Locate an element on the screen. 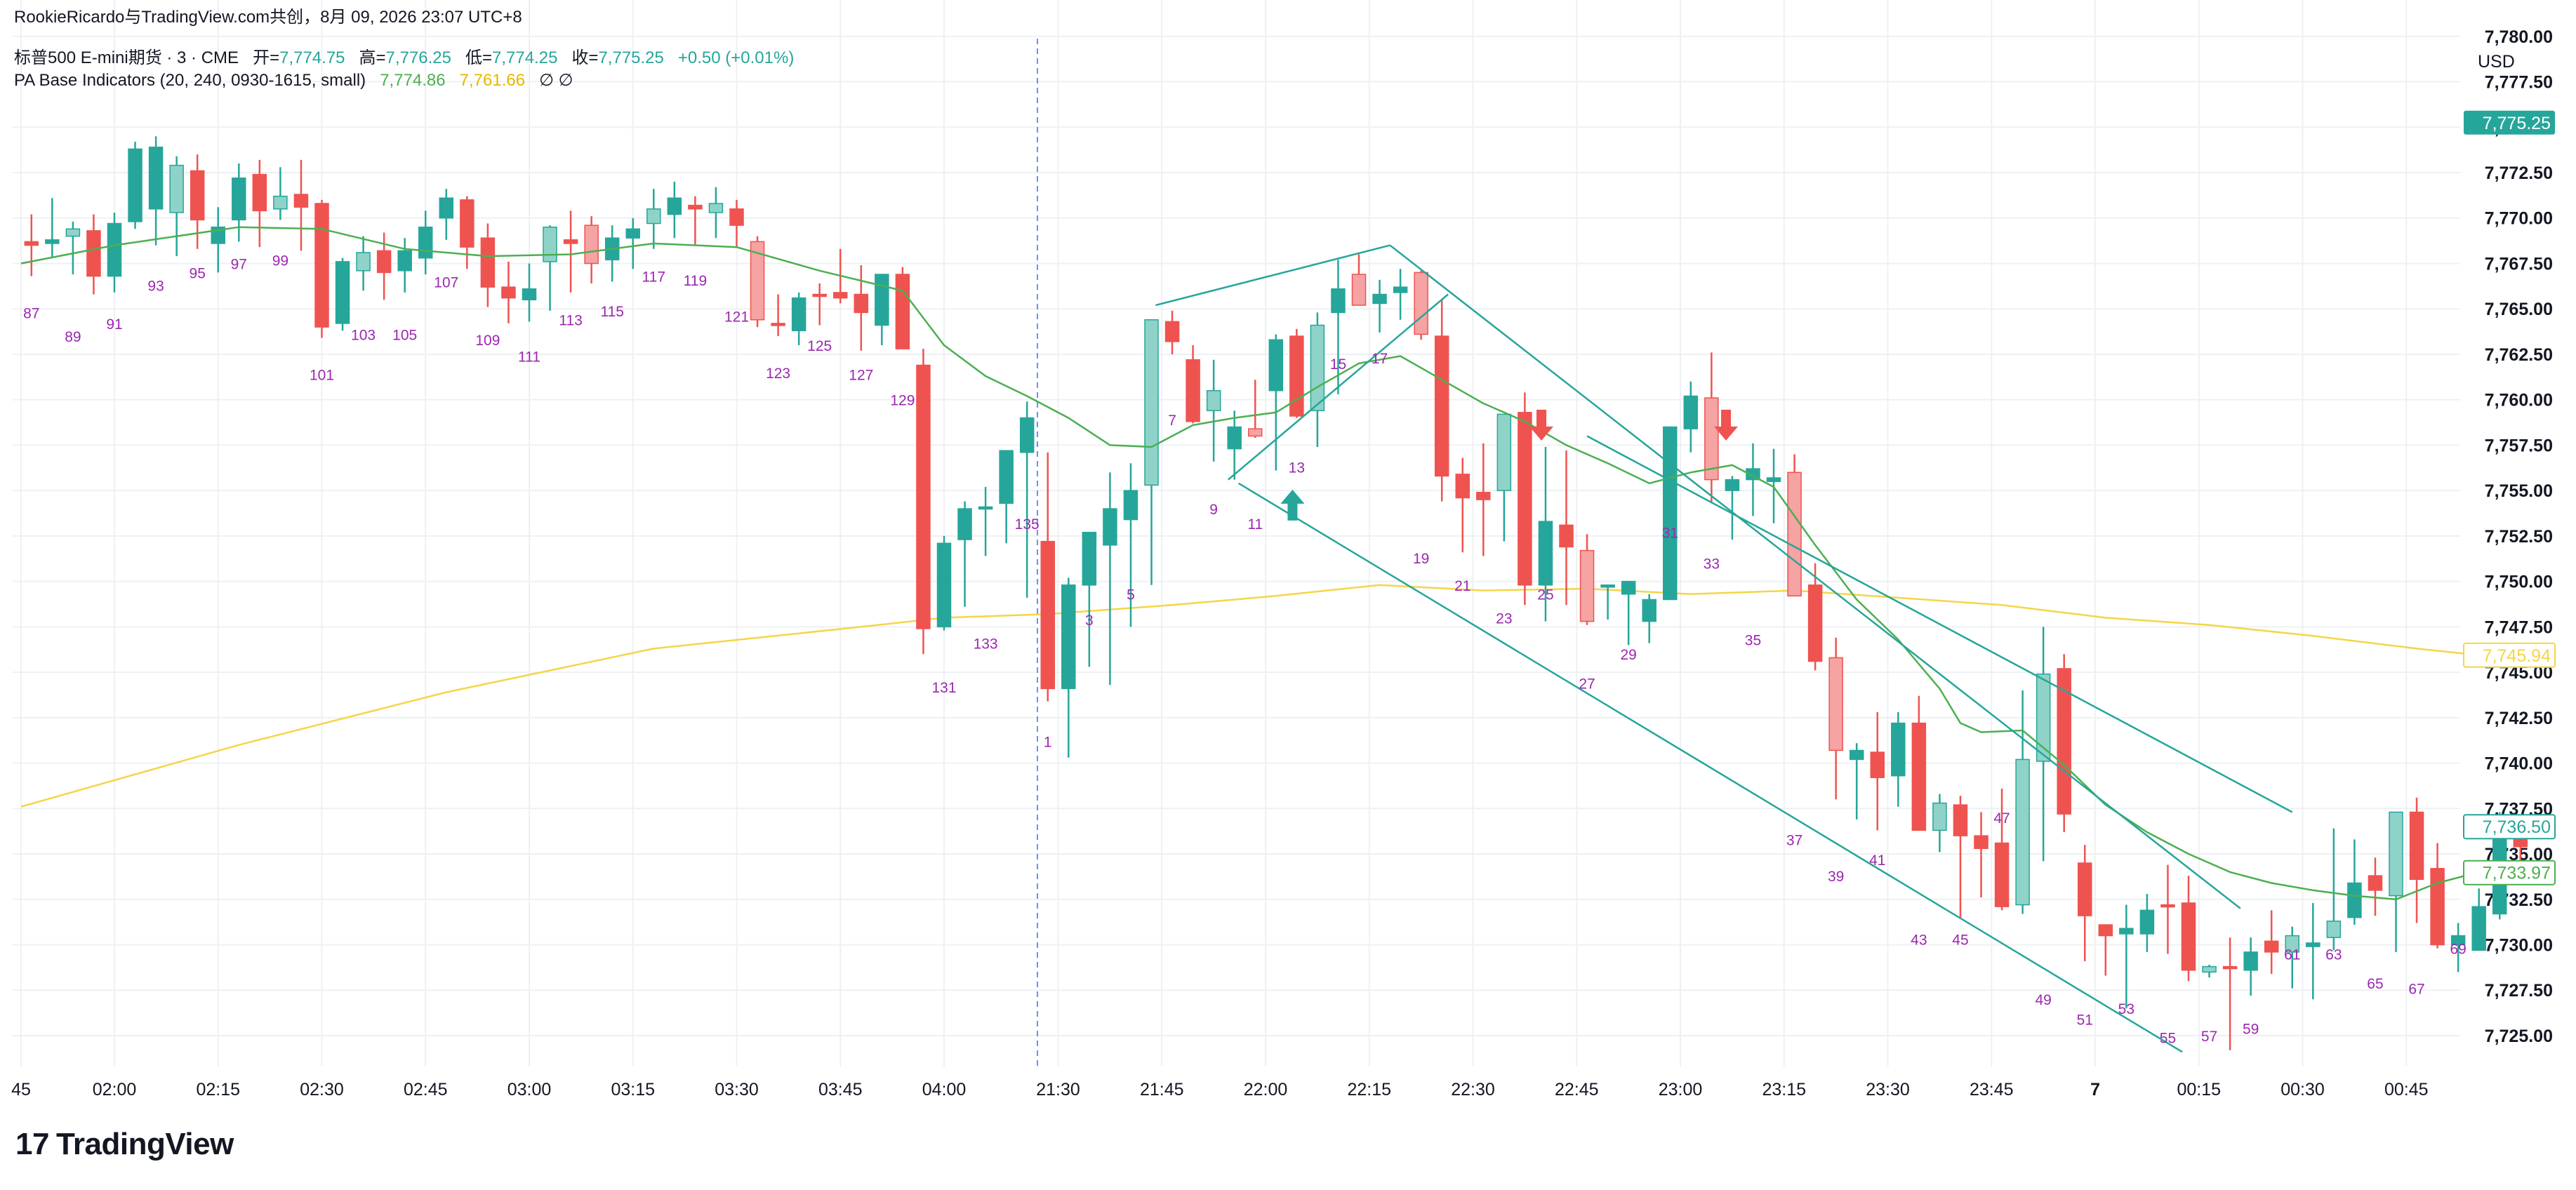  bar-count-label: 7 is located at coordinates (1172, 421).